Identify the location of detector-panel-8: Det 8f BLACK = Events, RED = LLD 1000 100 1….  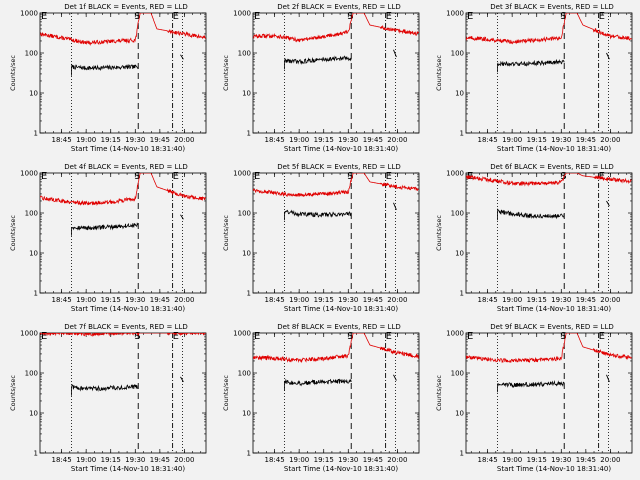
(319, 400).